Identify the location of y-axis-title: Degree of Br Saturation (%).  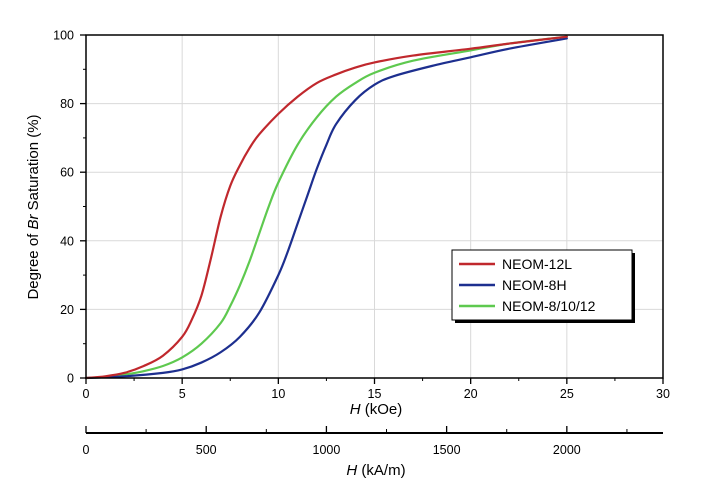
(33, 206).